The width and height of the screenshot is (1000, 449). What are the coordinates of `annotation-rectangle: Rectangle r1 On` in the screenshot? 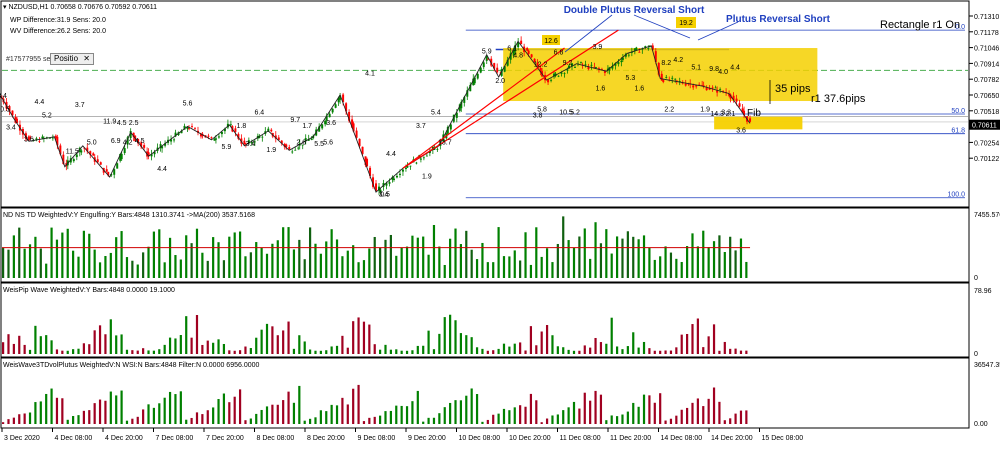 It's located at (920, 25).